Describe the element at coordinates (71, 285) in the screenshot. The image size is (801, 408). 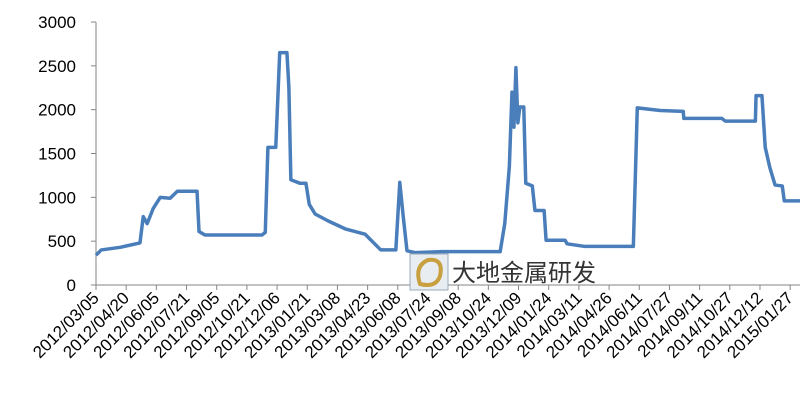
I see `y-tick-label: 0` at that location.